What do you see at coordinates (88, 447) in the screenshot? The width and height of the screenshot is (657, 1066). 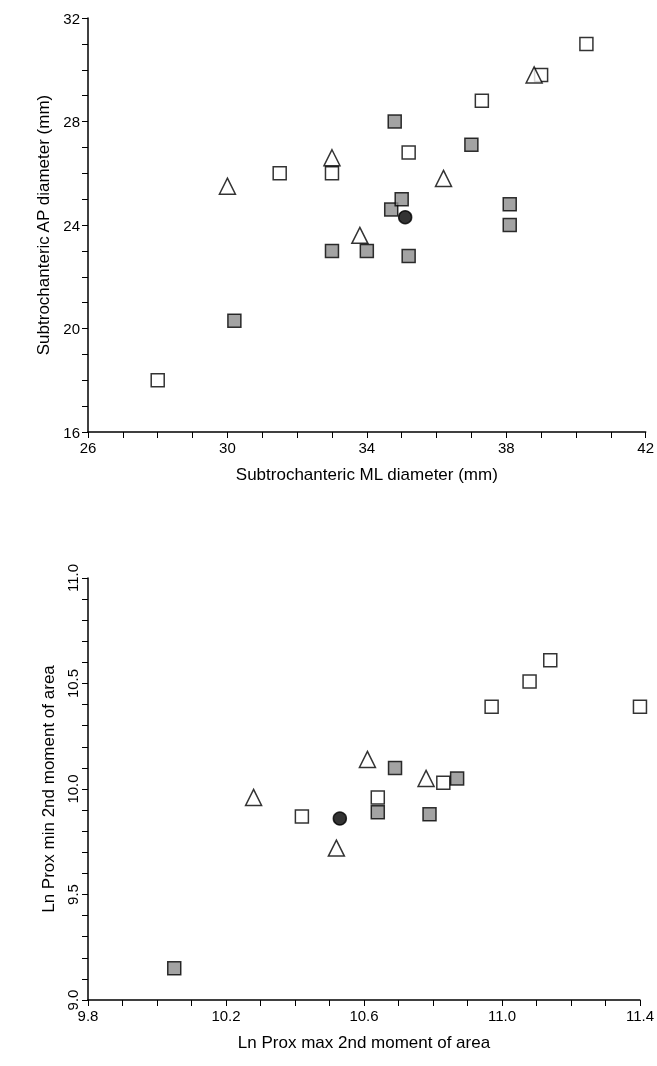 I see `x-tick-label: 26` at bounding box center [88, 447].